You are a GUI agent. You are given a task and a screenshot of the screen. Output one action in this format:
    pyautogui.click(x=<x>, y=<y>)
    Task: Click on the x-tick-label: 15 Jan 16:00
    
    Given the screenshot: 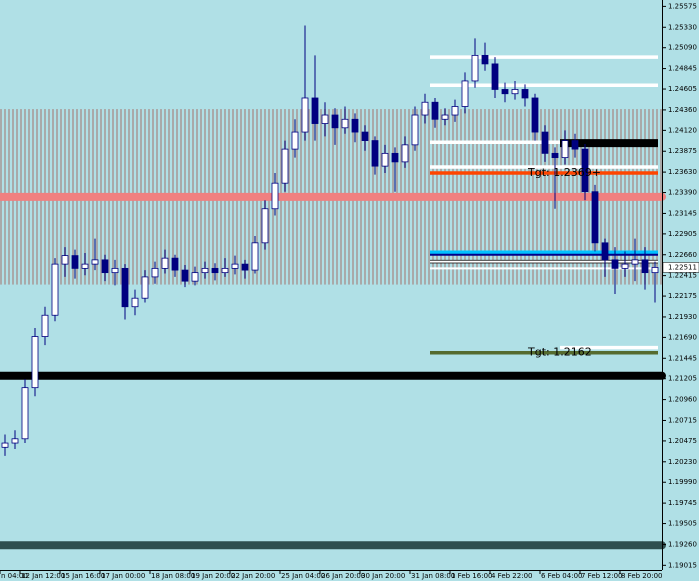 What is the action you would take?
    pyautogui.click(x=83, y=576)
    